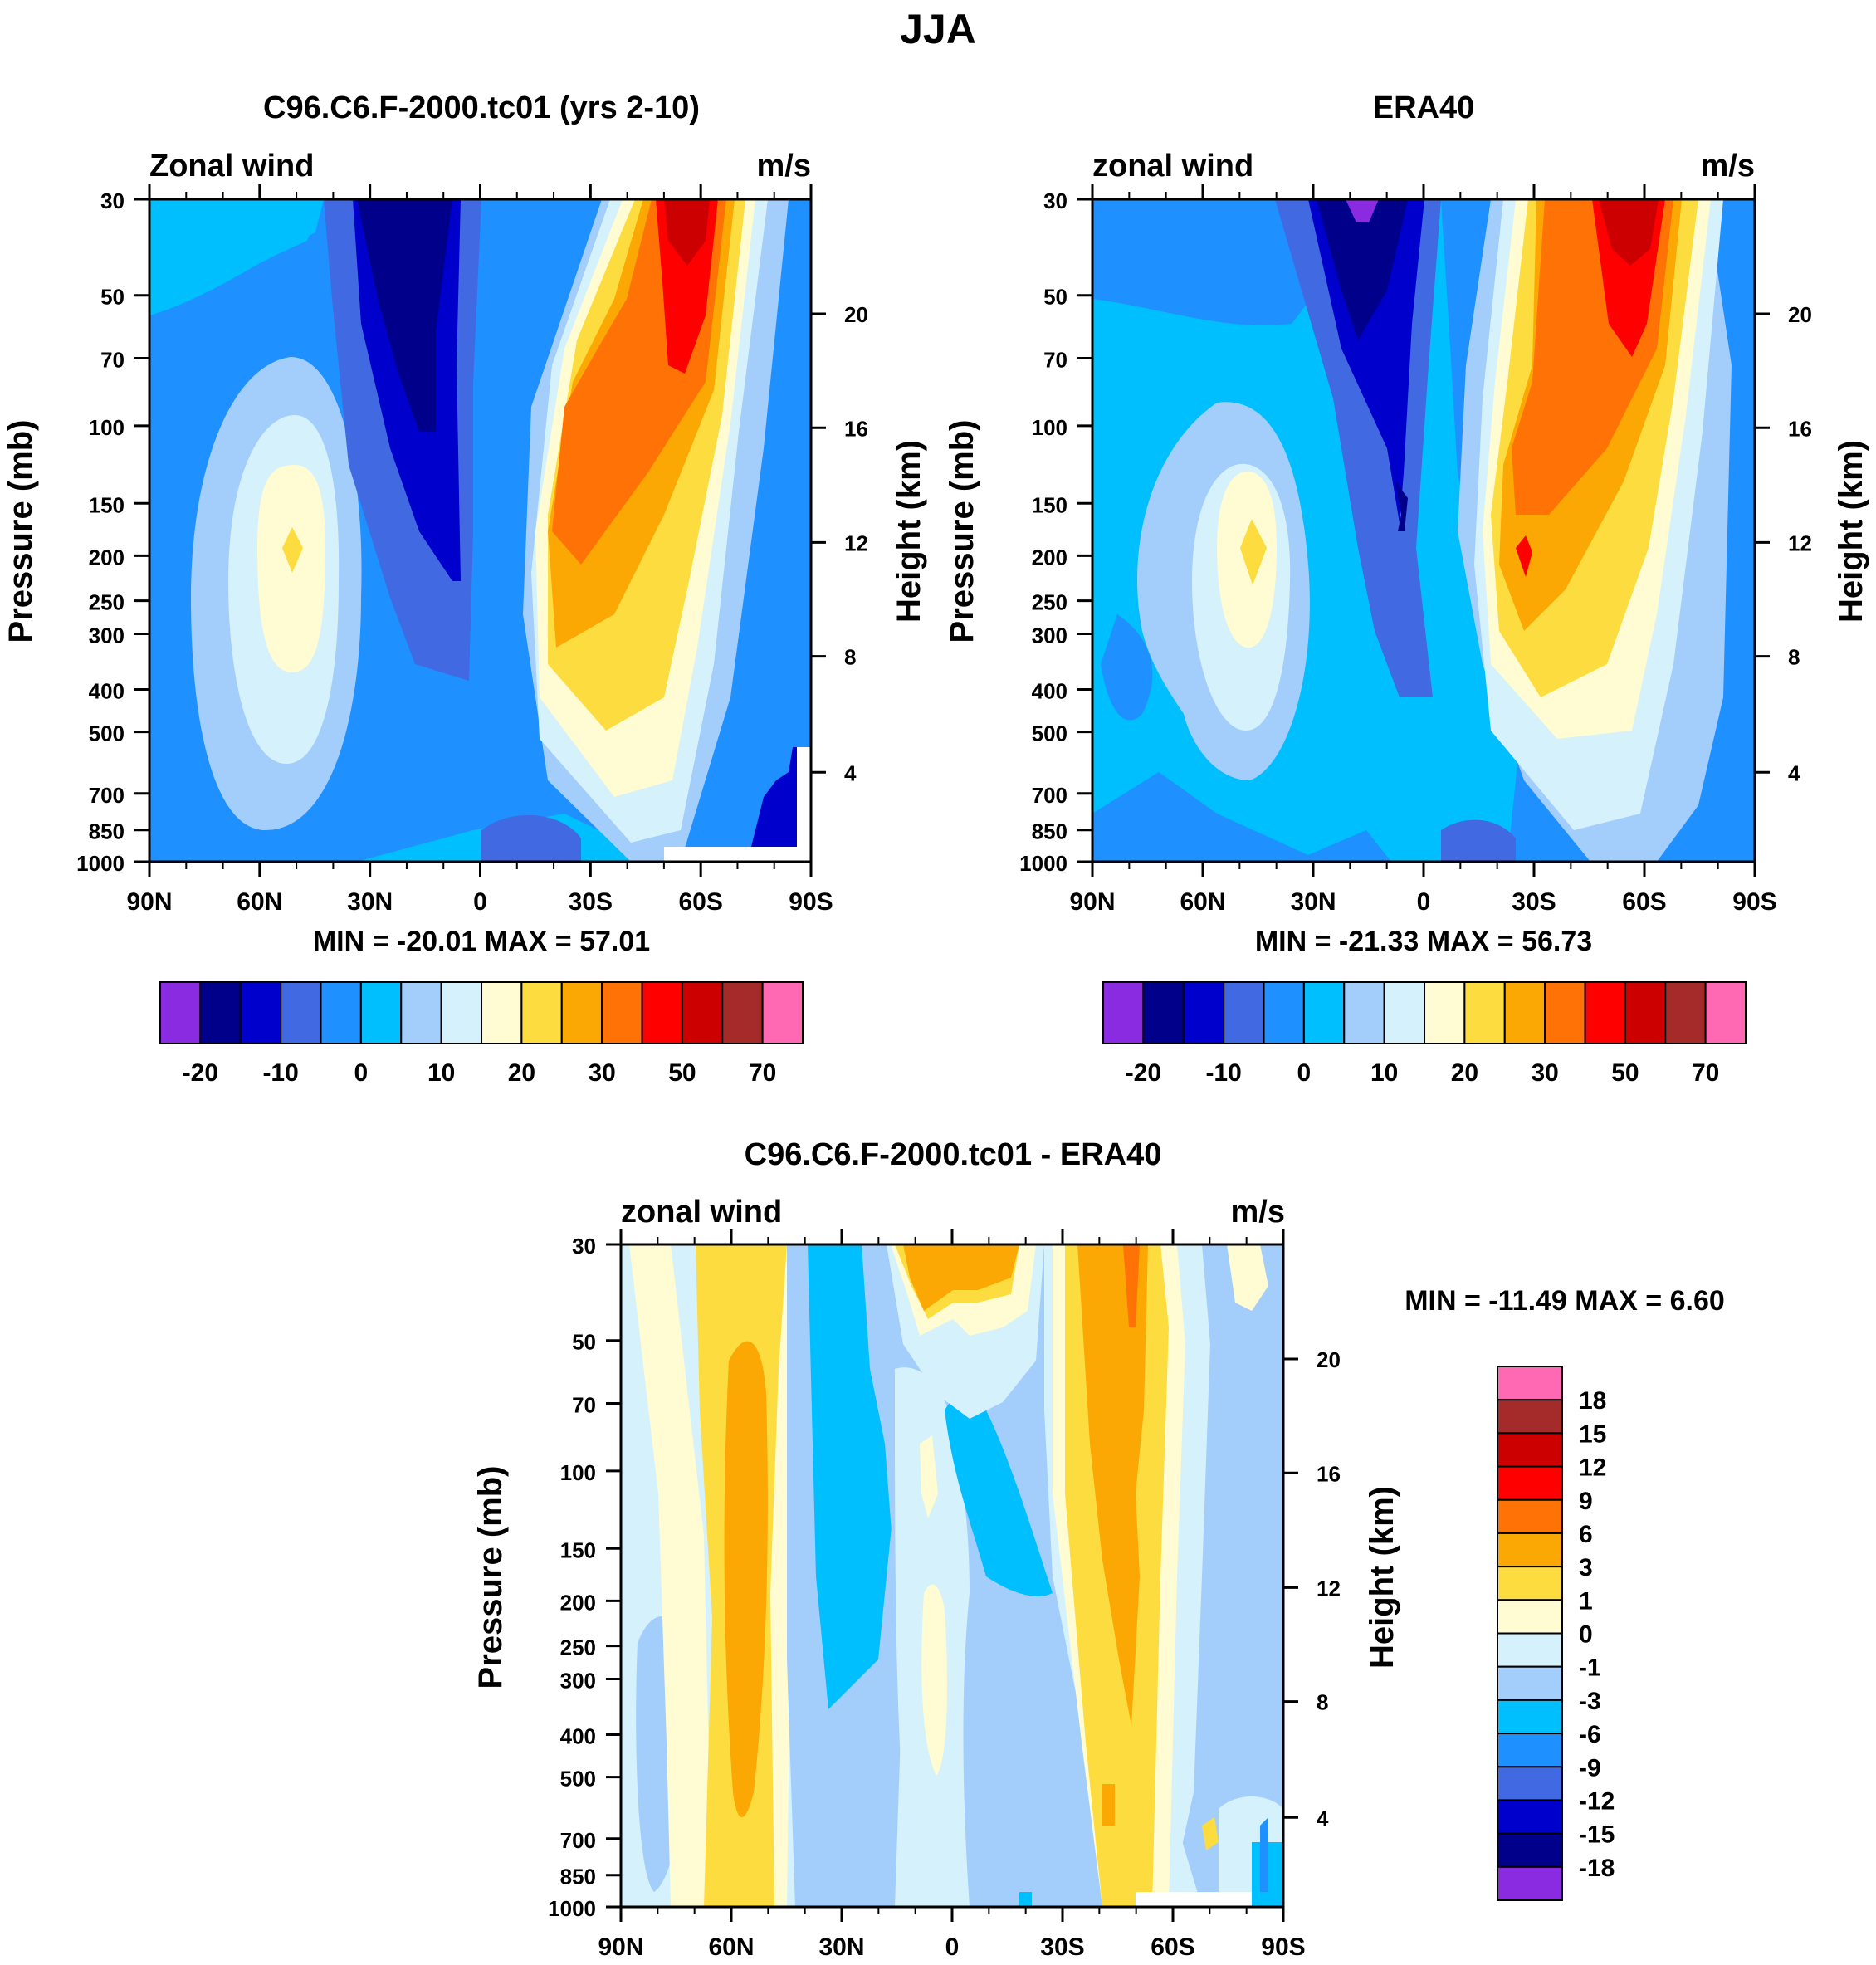  What do you see at coordinates (701, 1212) in the screenshot?
I see `panel-left-label: zonal wind` at bounding box center [701, 1212].